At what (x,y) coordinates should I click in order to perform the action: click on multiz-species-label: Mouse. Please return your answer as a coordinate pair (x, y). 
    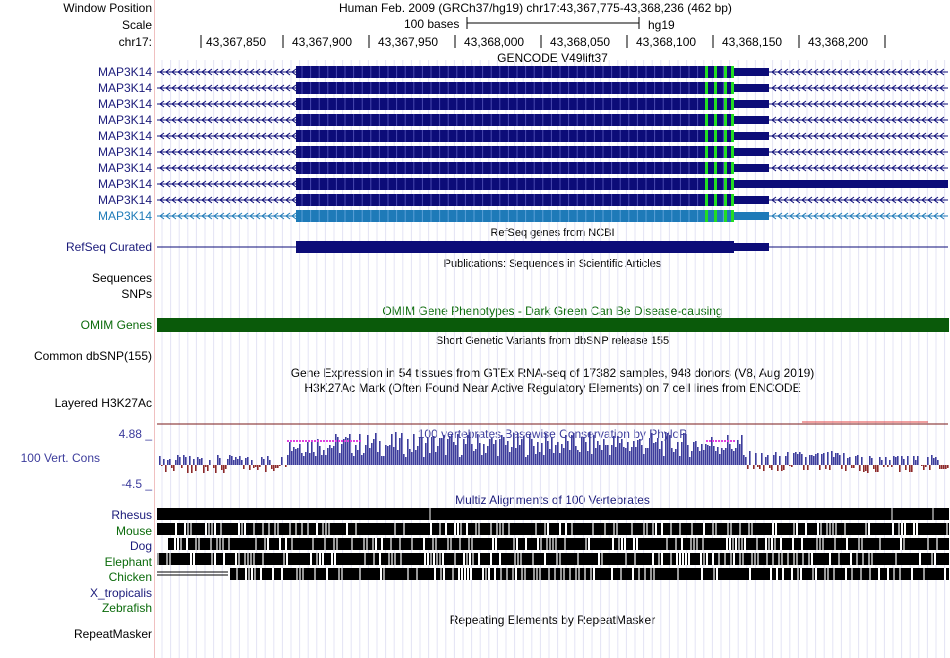
    Looking at the image, I should click on (133, 530).